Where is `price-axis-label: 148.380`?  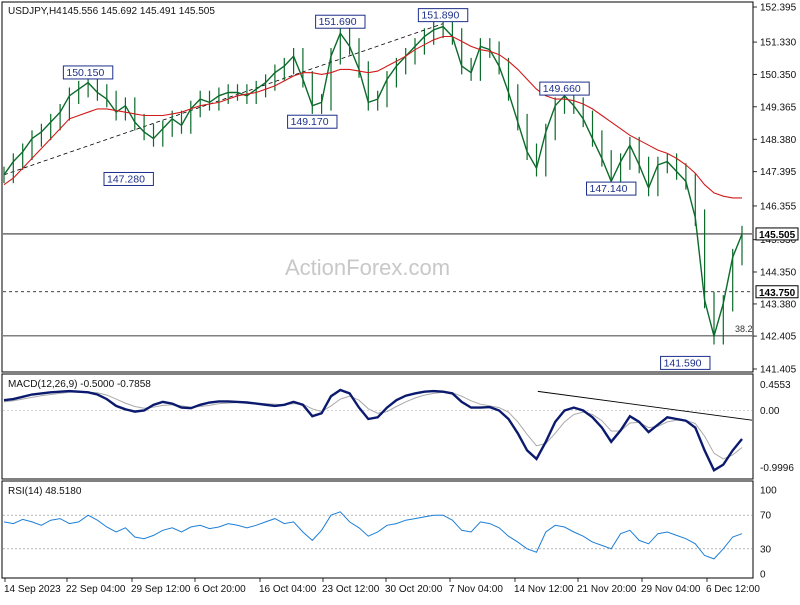 price-axis-label: 148.380 is located at coordinates (778, 140).